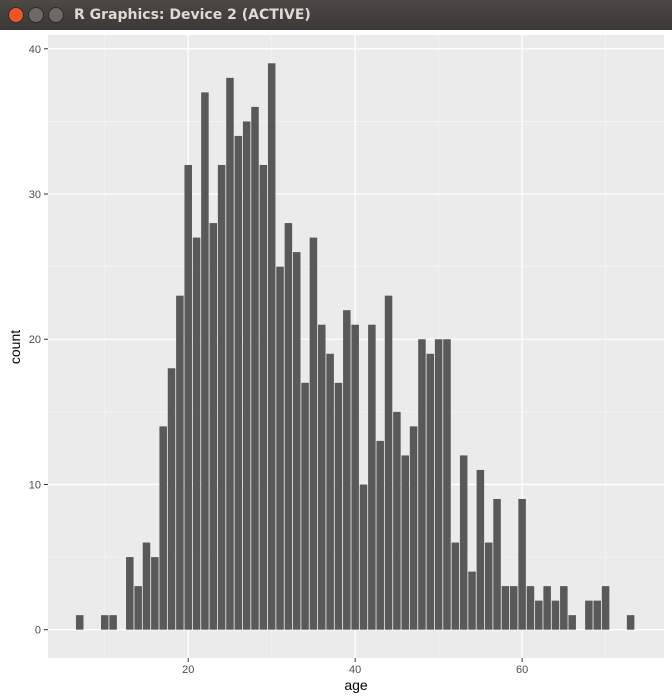  What do you see at coordinates (188, 670) in the screenshot?
I see `x-tick-label: 20` at bounding box center [188, 670].